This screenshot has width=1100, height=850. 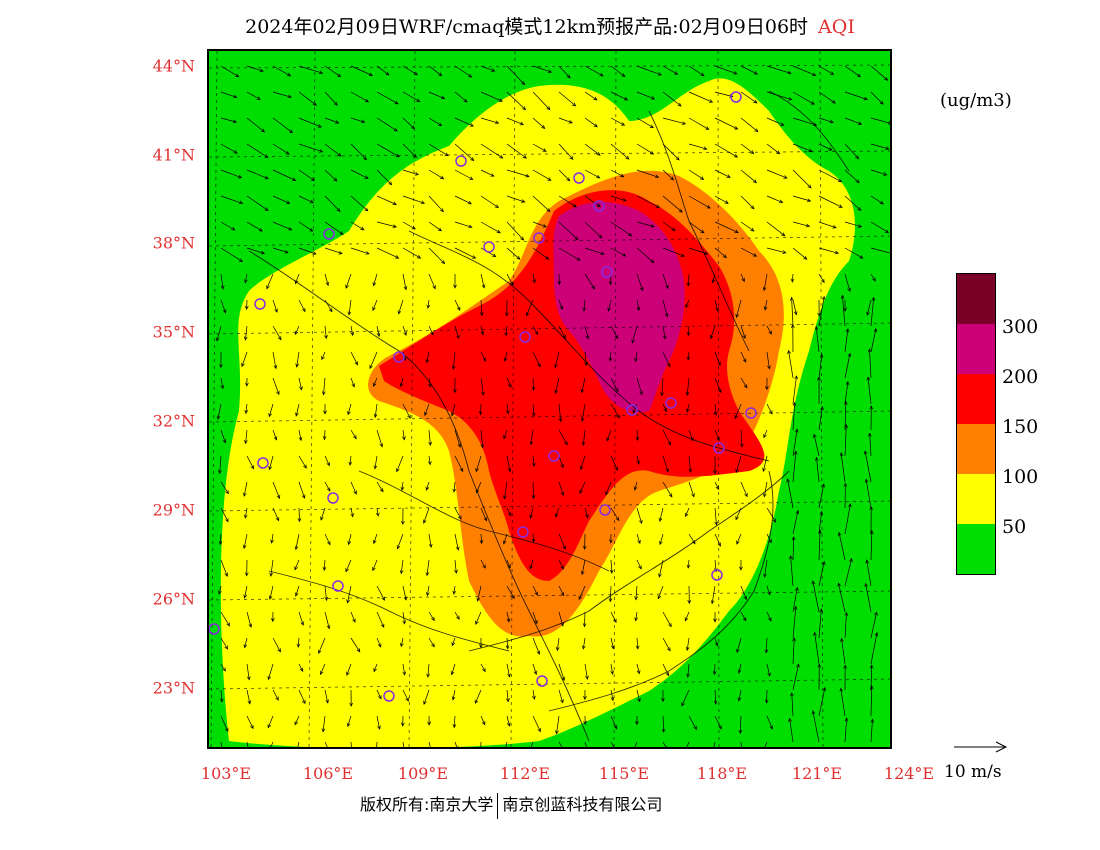 What do you see at coordinates (1020, 377) in the screenshot?
I see `legend-label-200: 200` at bounding box center [1020, 377].